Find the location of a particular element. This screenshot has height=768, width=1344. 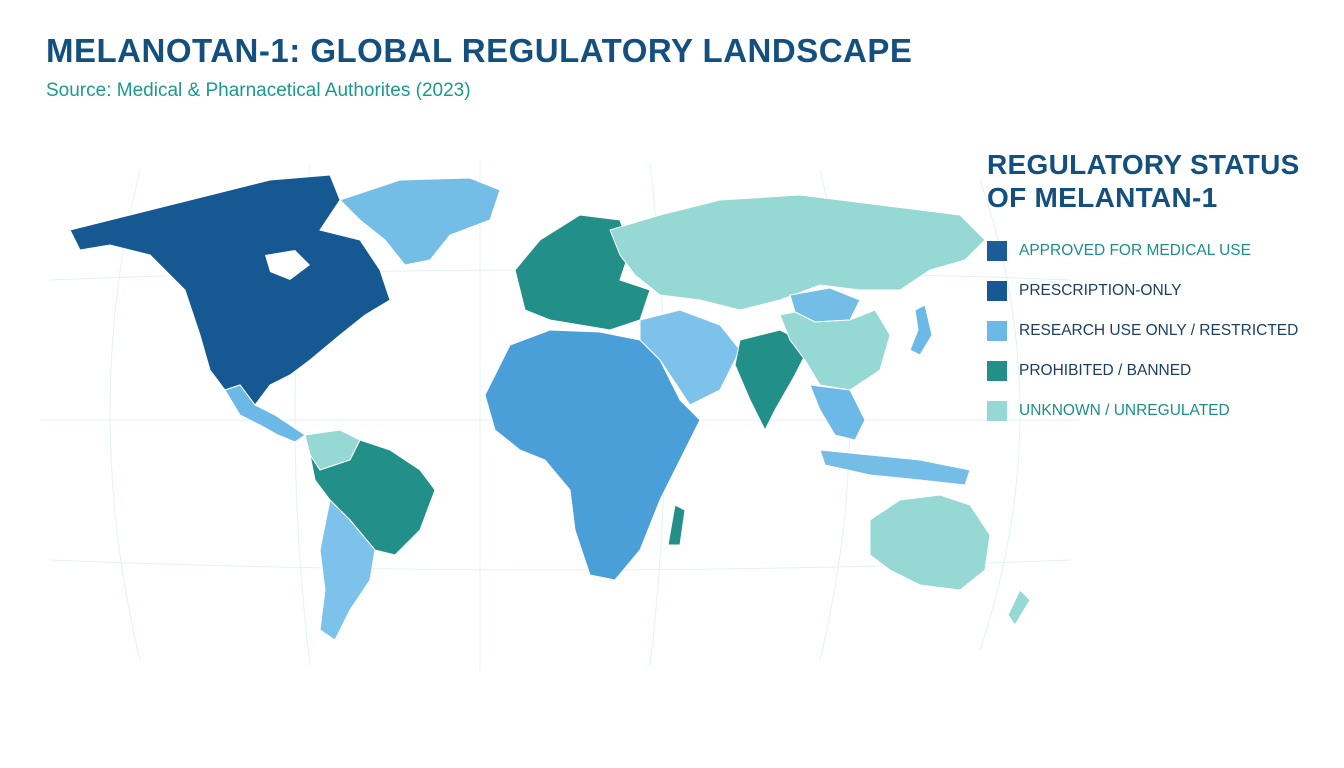

legend-title-line-2: OF MELANTAN-1 is located at coordinates (1102, 197).